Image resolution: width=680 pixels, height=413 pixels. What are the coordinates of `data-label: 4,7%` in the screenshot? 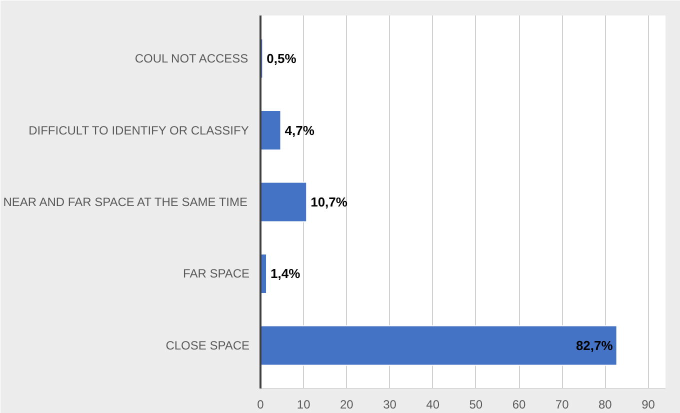 It's located at (299, 130).